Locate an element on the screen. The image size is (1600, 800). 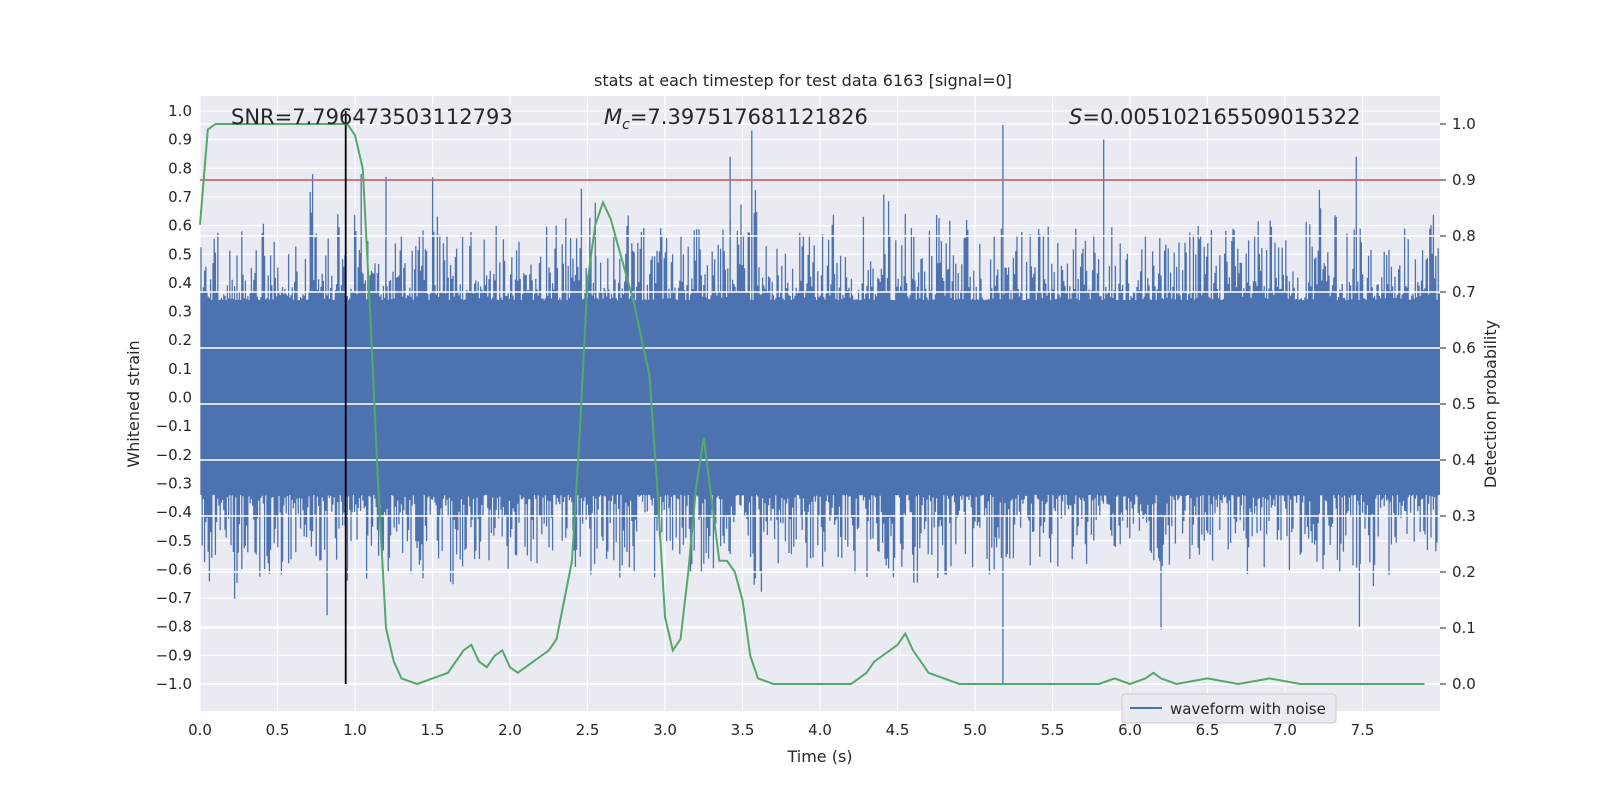
snr-annotation: SNR=7.796473503112793 is located at coordinates (372, 117).